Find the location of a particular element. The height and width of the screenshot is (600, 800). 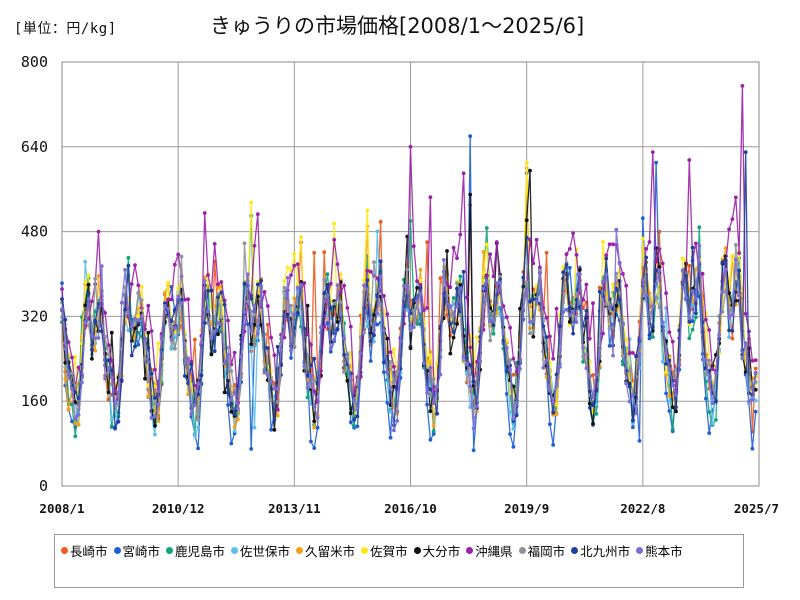

y-tick-label: 320 is located at coordinates (34, 316).